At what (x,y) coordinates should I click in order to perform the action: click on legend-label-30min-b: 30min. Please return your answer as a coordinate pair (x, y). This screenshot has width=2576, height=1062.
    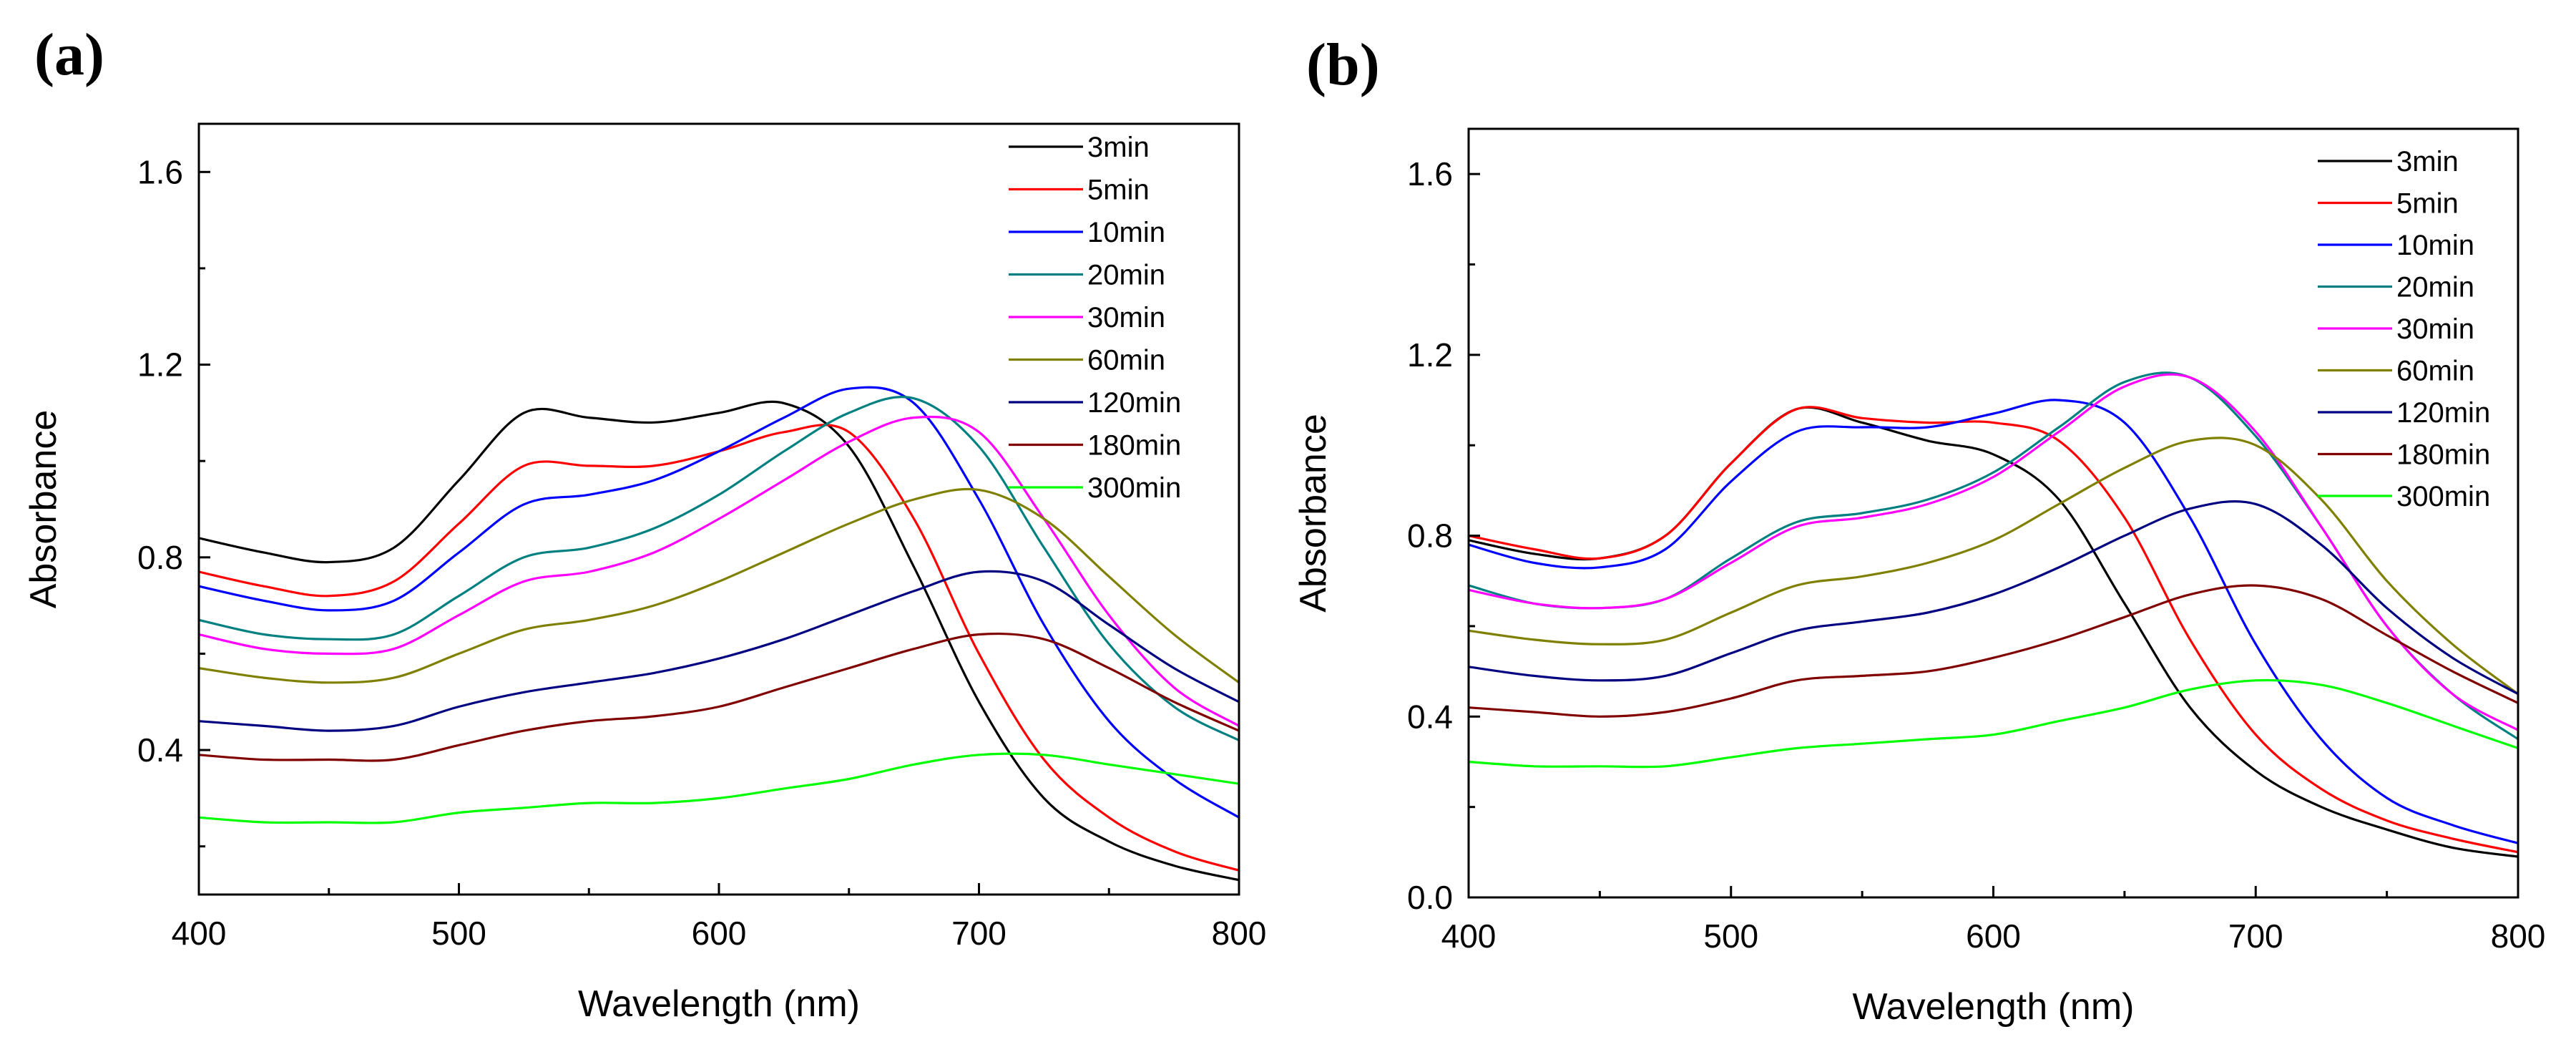
    Looking at the image, I should click on (2435, 329).